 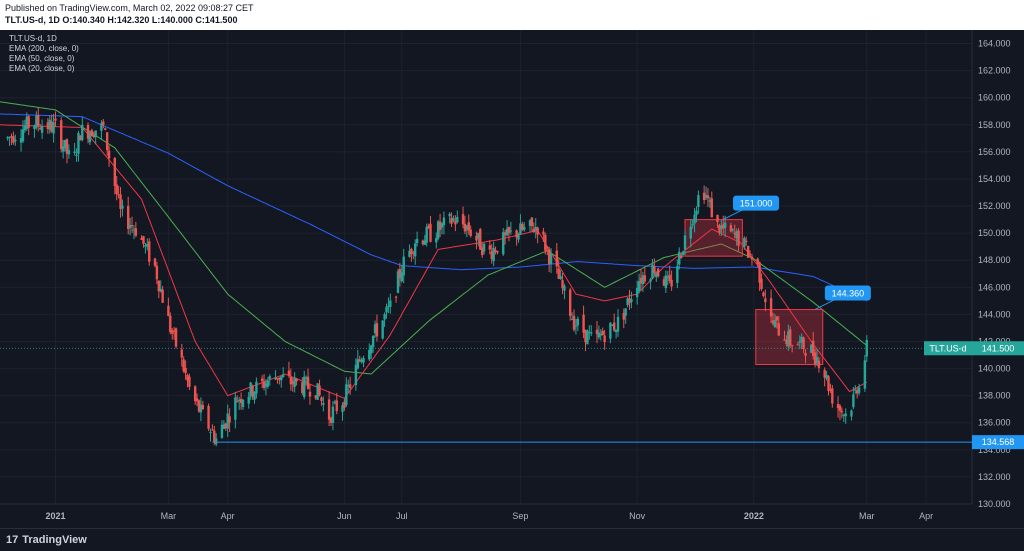 What do you see at coordinates (994, 287) in the screenshot?
I see `y-tick-label: 146.000` at bounding box center [994, 287].